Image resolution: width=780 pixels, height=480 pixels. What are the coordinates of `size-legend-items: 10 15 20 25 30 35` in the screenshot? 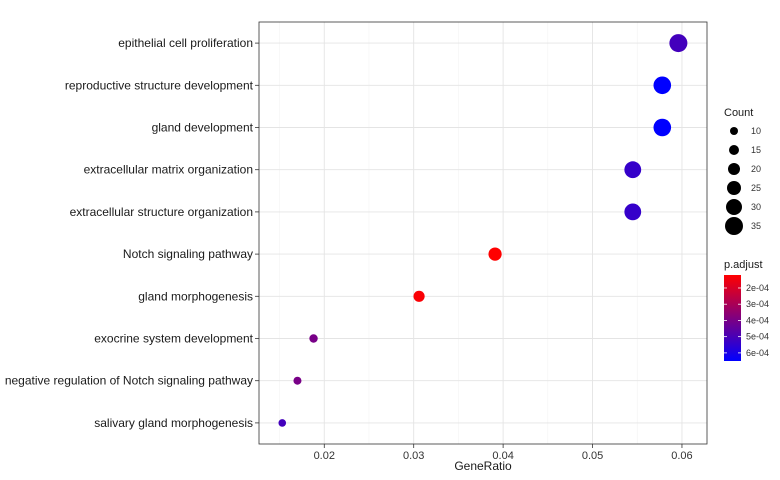 It's located at (743, 180).